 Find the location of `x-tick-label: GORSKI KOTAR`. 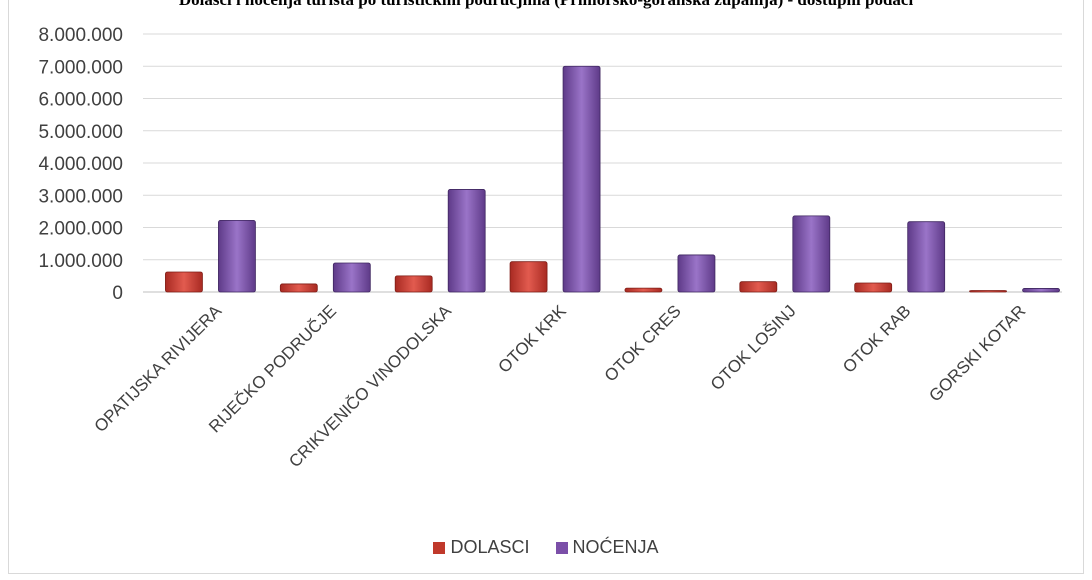

x-tick-label: GORSKI KOTAR is located at coordinates (977, 353).